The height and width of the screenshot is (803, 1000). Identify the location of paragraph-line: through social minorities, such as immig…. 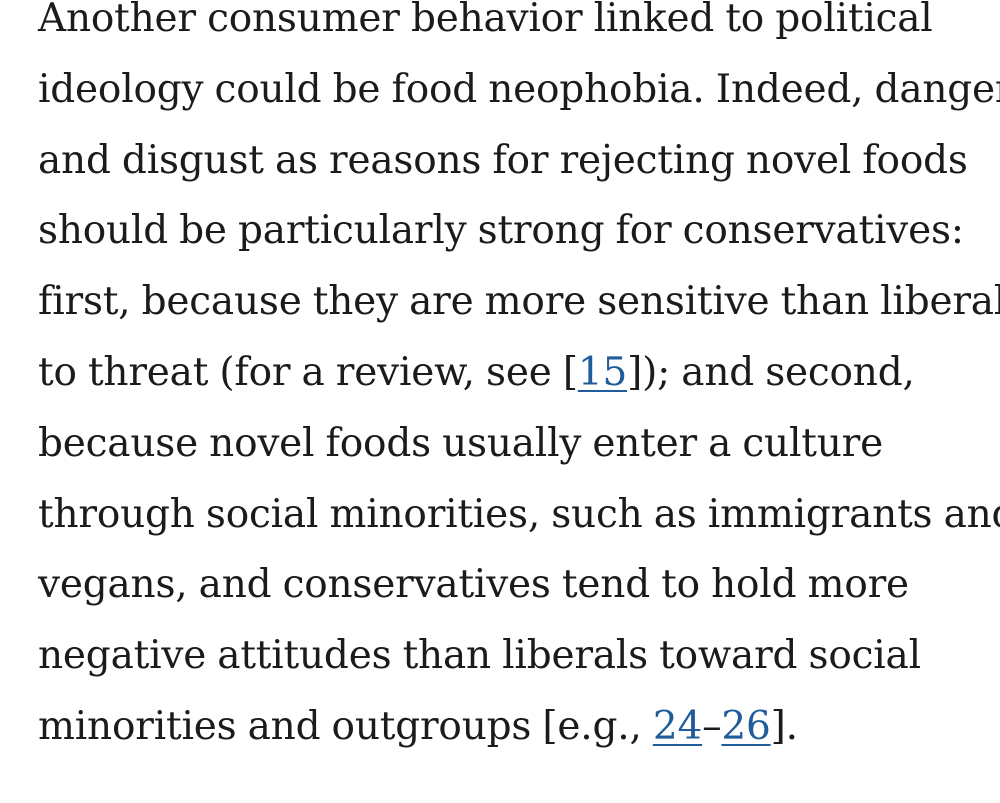
(519, 514).